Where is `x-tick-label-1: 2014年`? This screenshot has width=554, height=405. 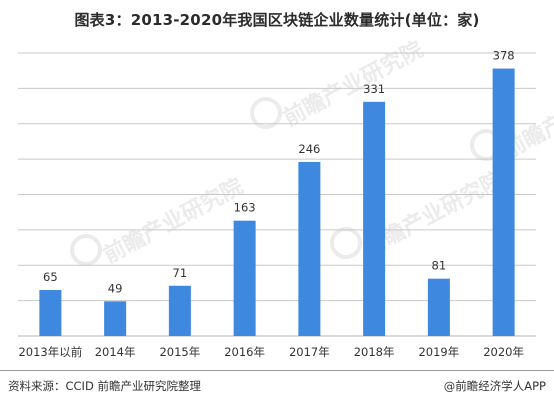
x-tick-label-1: 2014年 is located at coordinates (115, 352).